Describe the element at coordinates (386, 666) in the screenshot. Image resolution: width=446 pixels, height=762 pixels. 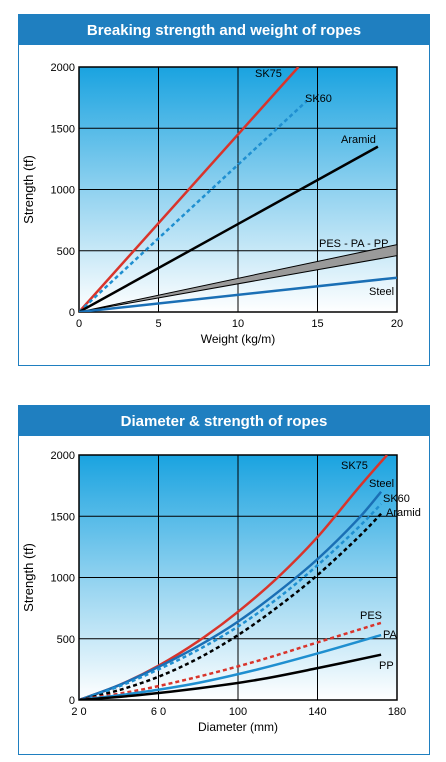
I see `series-label-pp: PP` at that location.